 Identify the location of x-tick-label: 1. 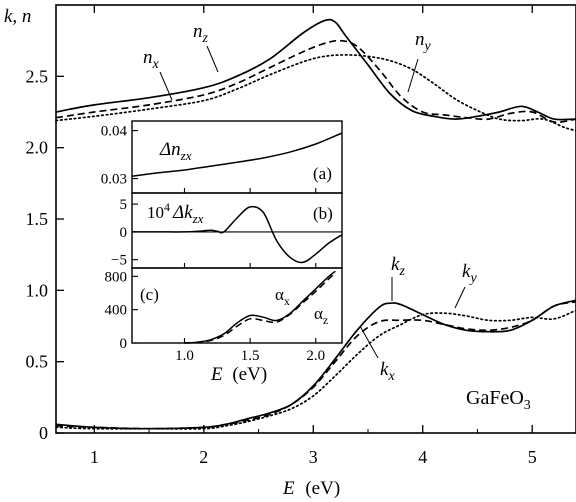
(94, 457).